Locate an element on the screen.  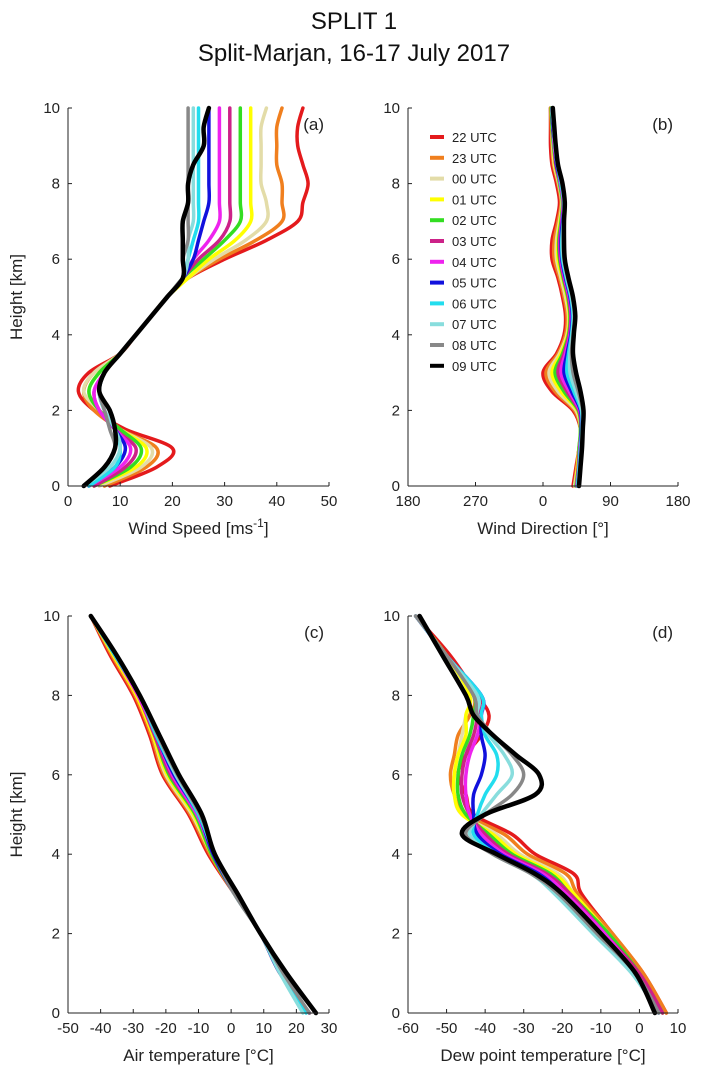
legend-item: 09 UTC is located at coordinates (463, 366).